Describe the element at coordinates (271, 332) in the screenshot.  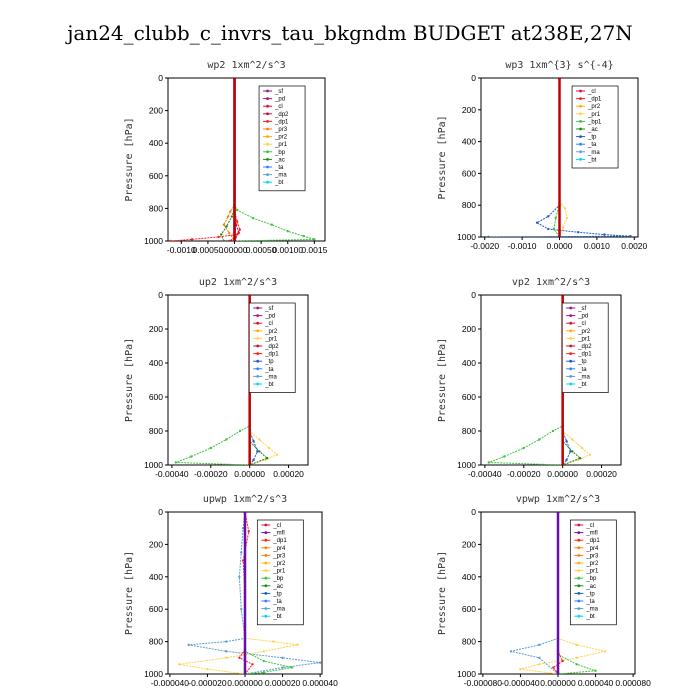
I see `legend-entry: _pr2` at that location.